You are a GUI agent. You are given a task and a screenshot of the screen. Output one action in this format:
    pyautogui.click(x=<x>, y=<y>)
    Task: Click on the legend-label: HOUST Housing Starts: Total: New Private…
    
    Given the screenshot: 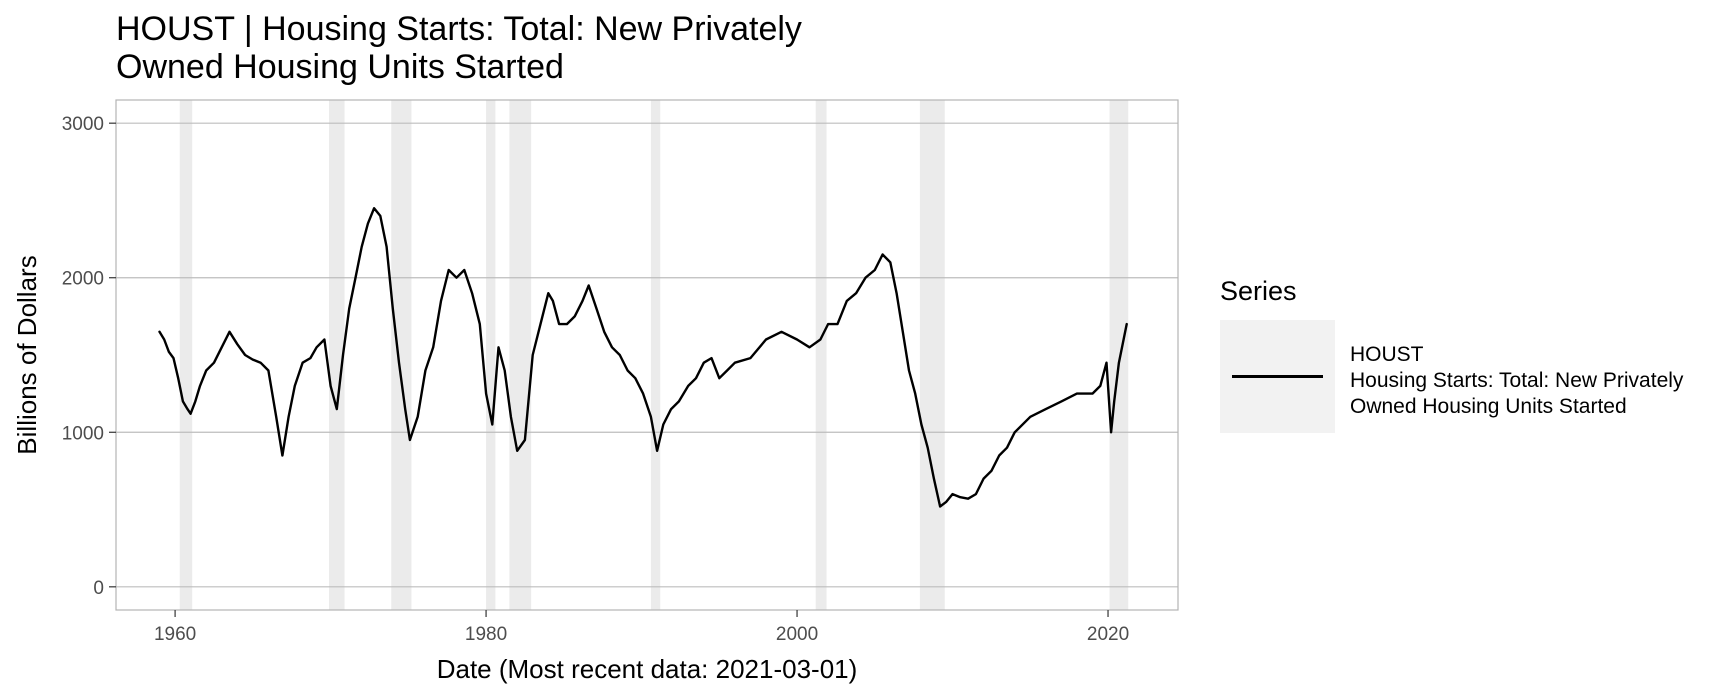 What is the action you would take?
    pyautogui.click(x=1516, y=381)
    